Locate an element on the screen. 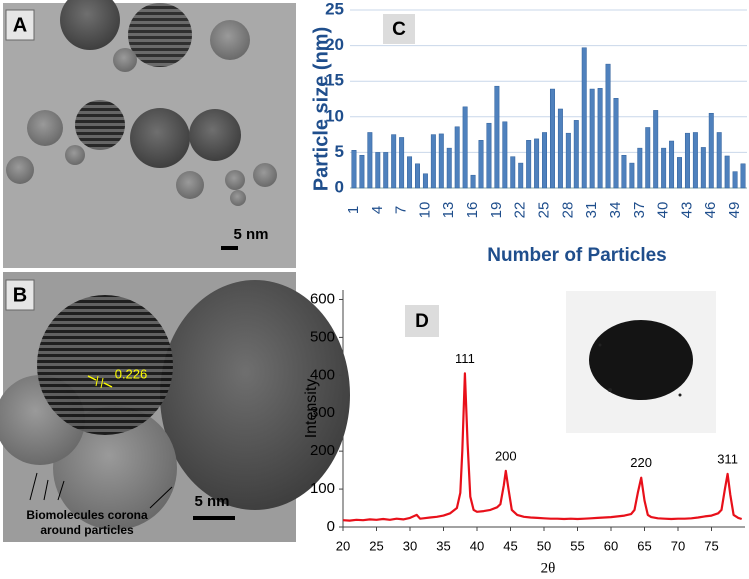 The width and height of the screenshot is (749, 579). x-axis-title: 2θ is located at coordinates (548, 568).